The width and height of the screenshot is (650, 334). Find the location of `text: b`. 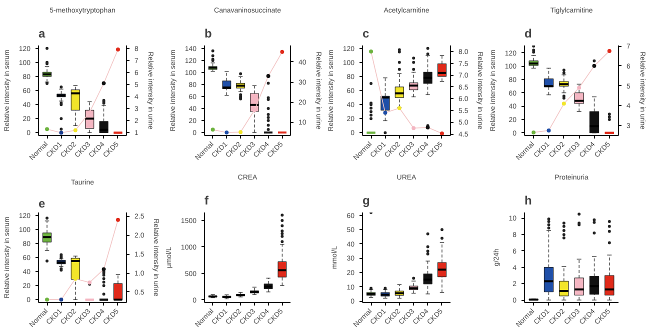

text: b is located at coordinates (208, 33).